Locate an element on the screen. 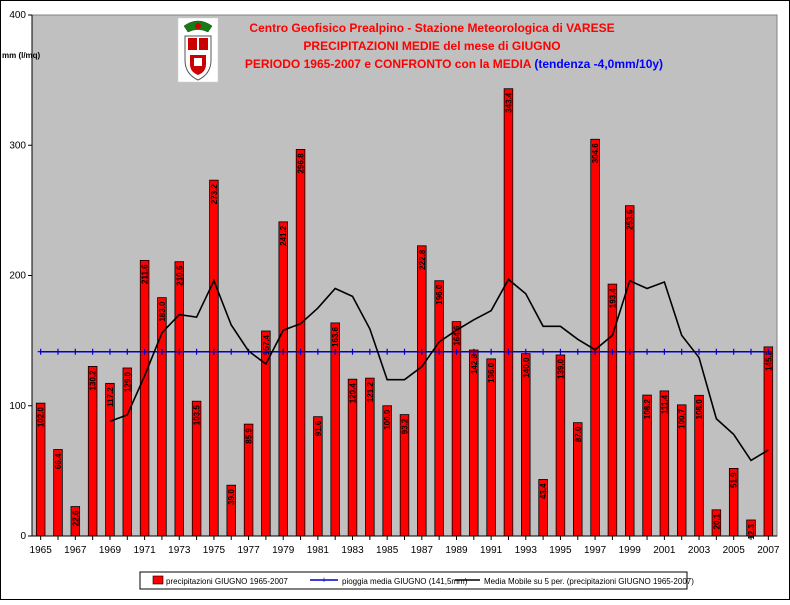 The image size is (790, 605). legend-label-bars: precipitazioni GIUGNO 1965-2007 is located at coordinates (227, 581).